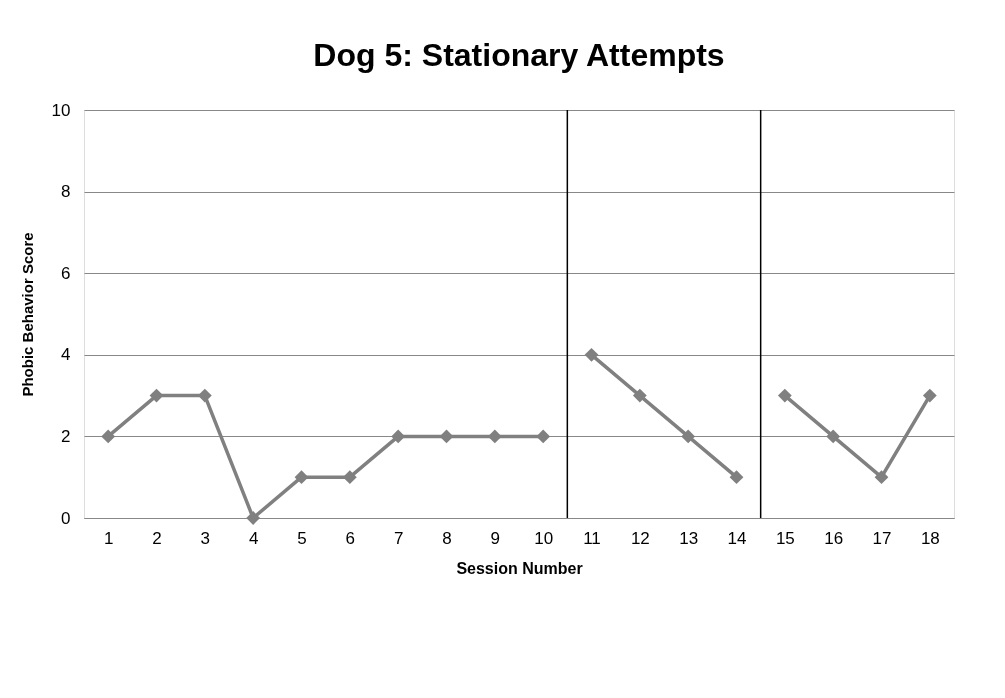  Describe the element at coordinates (882, 538) in the screenshot. I see `x-tick-label: 17` at that location.